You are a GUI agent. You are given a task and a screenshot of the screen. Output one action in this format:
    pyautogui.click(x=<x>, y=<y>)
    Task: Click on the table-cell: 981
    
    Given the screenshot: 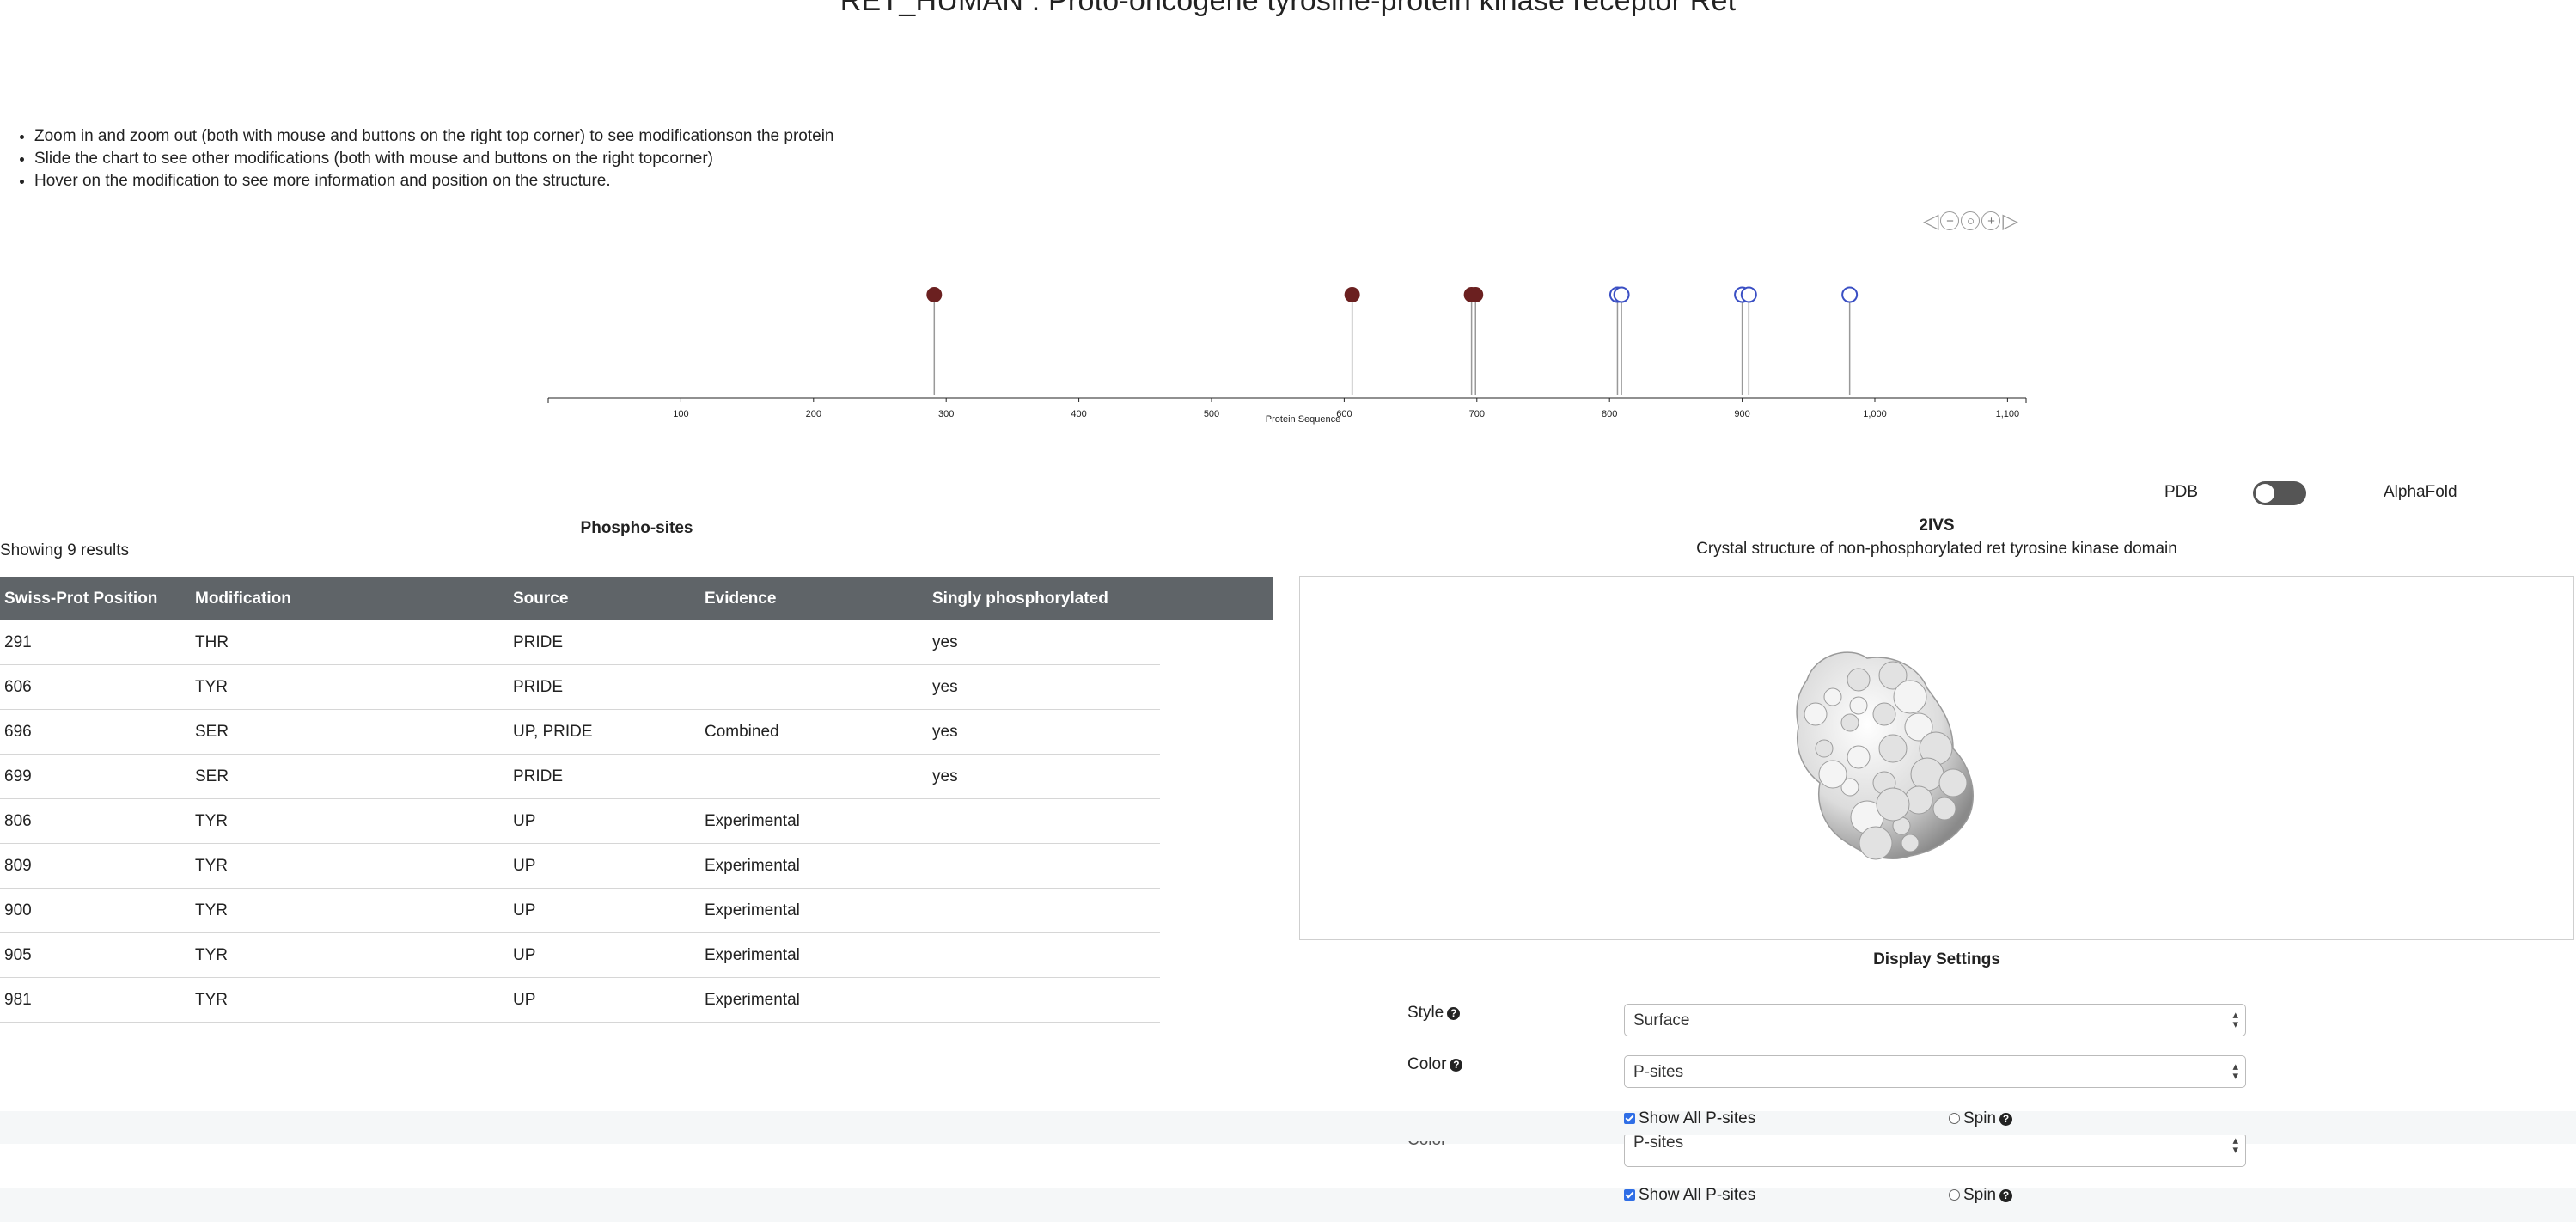 What is the action you would take?
    pyautogui.click(x=95, y=1000)
    